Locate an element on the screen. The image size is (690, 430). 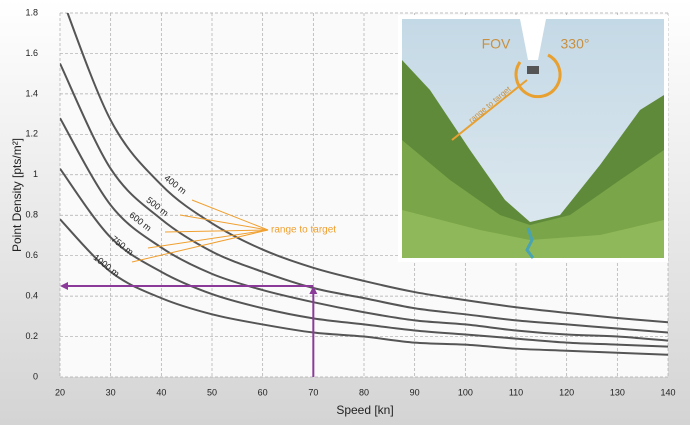
inset-angle-label: 330° is located at coordinates (575, 44).